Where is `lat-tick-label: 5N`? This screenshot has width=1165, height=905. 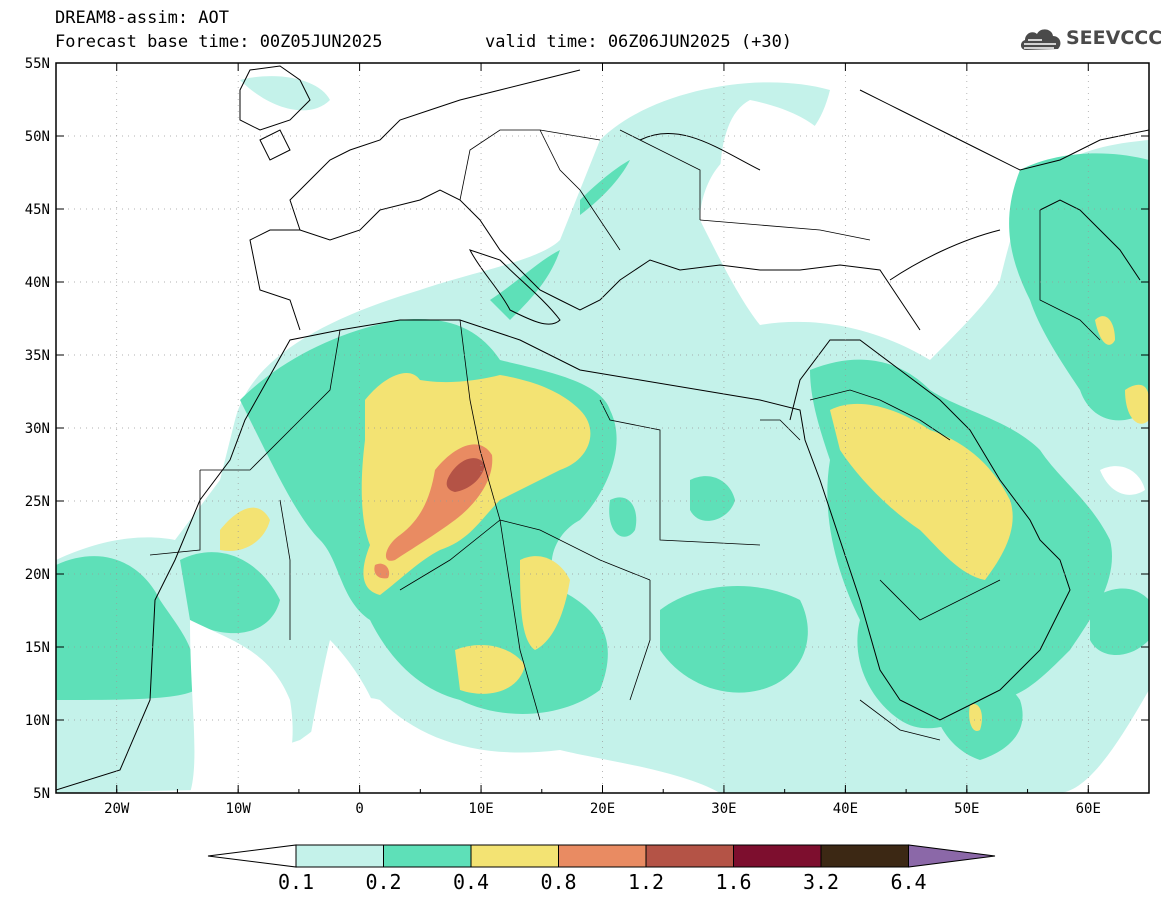
lat-tick-label: 5N is located at coordinates (41, 794).